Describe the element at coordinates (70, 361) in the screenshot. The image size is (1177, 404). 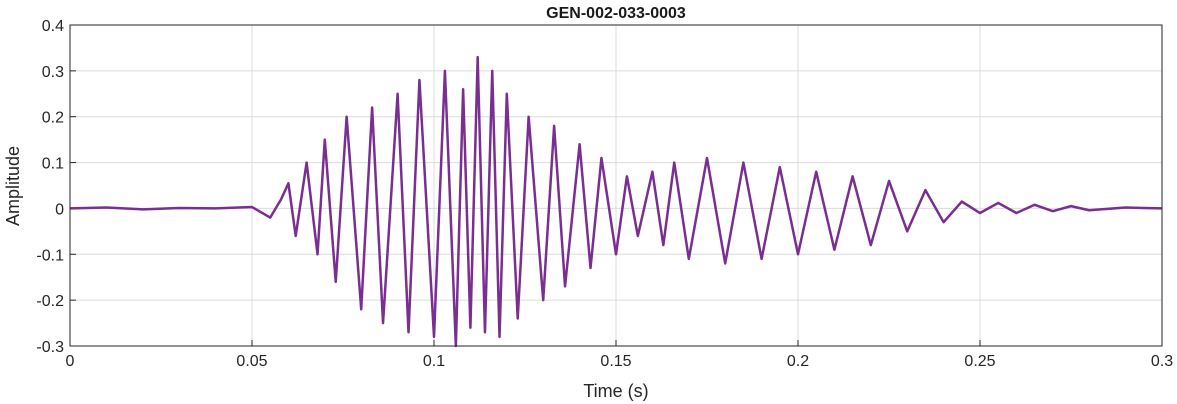
I see `x-tick-label: 0` at that location.